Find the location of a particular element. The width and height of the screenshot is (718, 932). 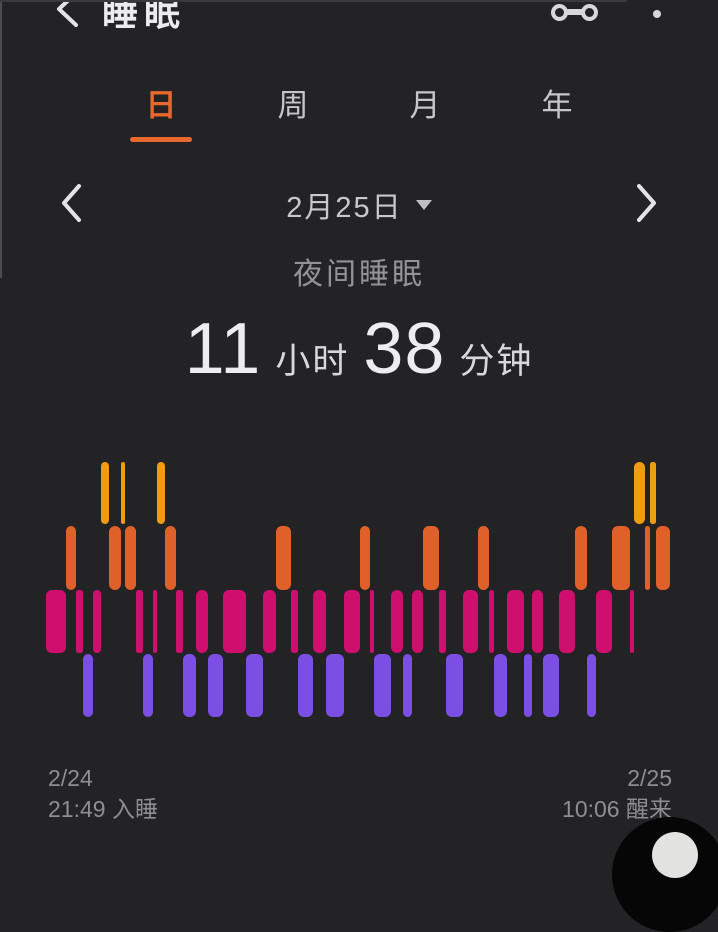

sleep-start-time: 21:49 入睡 is located at coordinates (103, 809).